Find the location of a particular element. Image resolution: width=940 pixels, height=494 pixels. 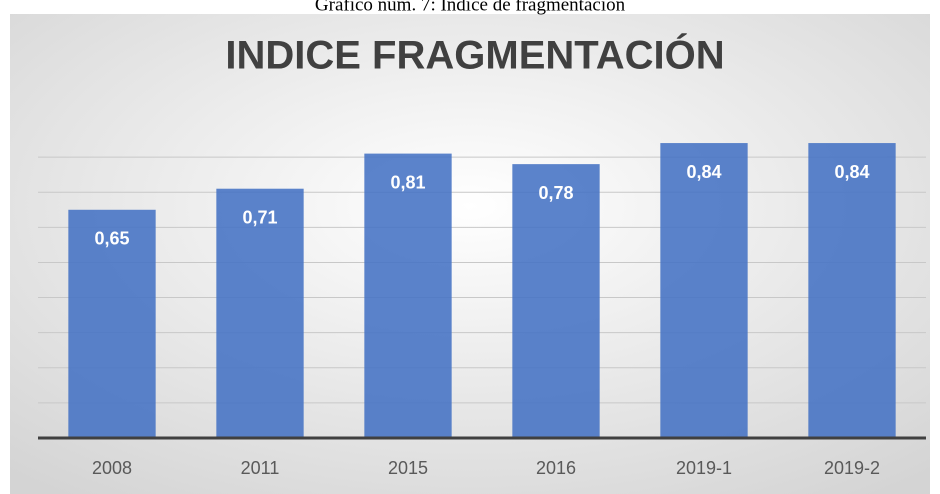

caption-band is located at coordinates (470, 7).